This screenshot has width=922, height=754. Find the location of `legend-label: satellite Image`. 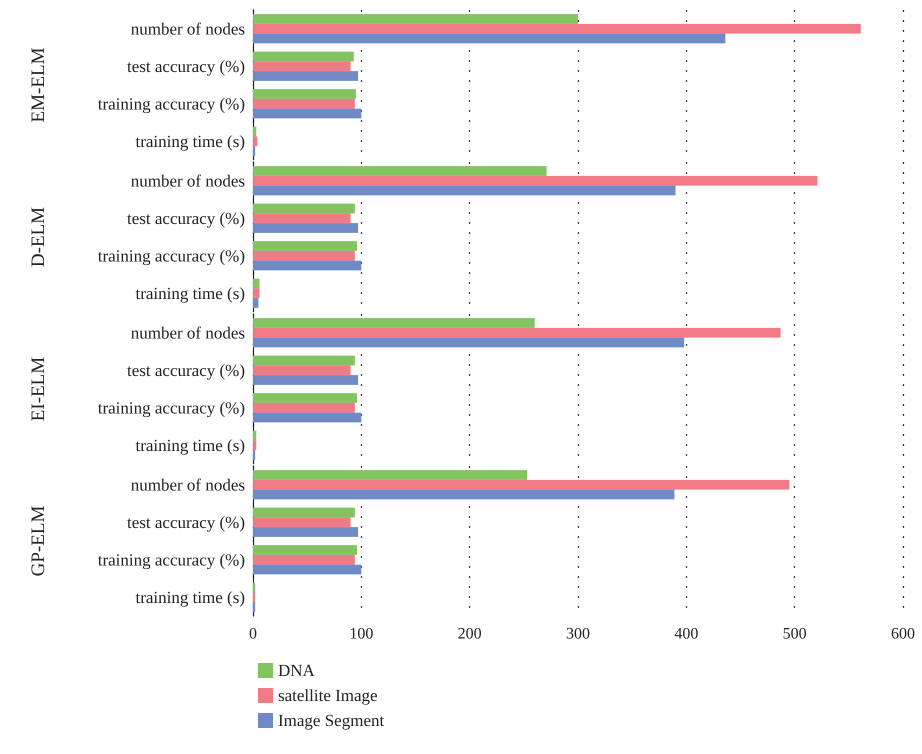

legend-label: satellite Image is located at coordinates (328, 695).